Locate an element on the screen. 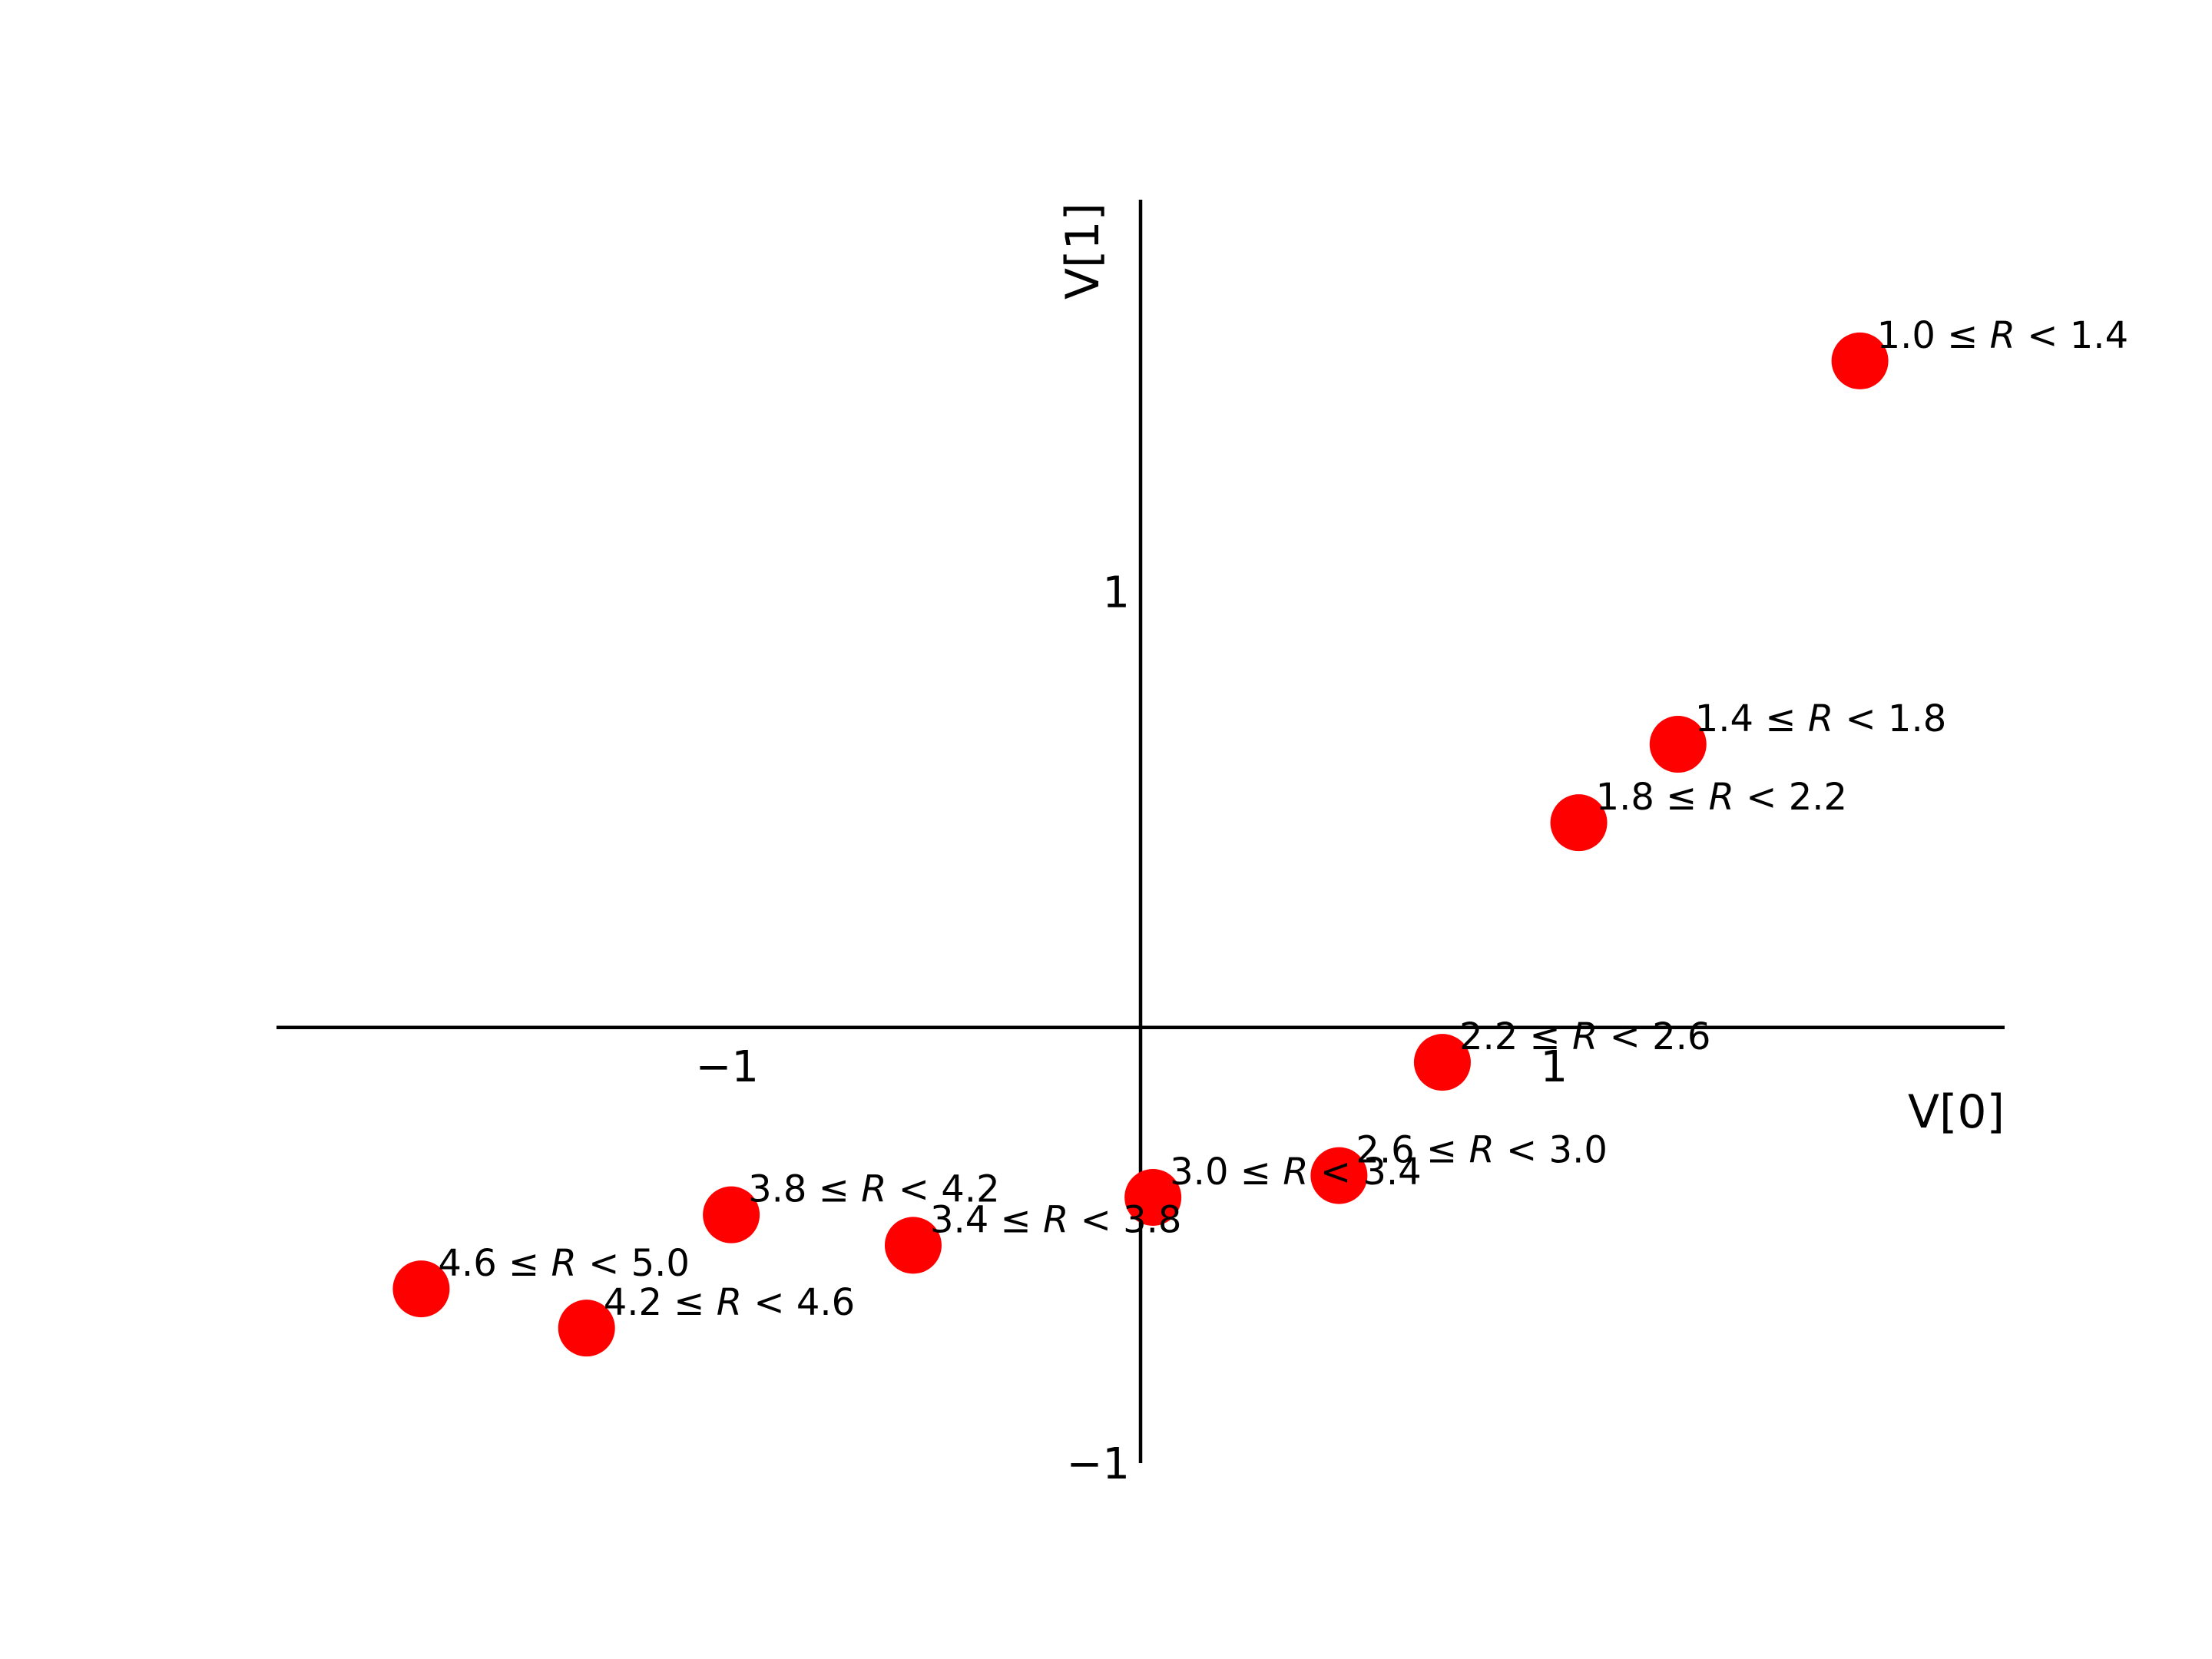 This screenshot has height=1659, width=2212. point-label: 4.2 ≤ R < 4.6 is located at coordinates (730, 1303).